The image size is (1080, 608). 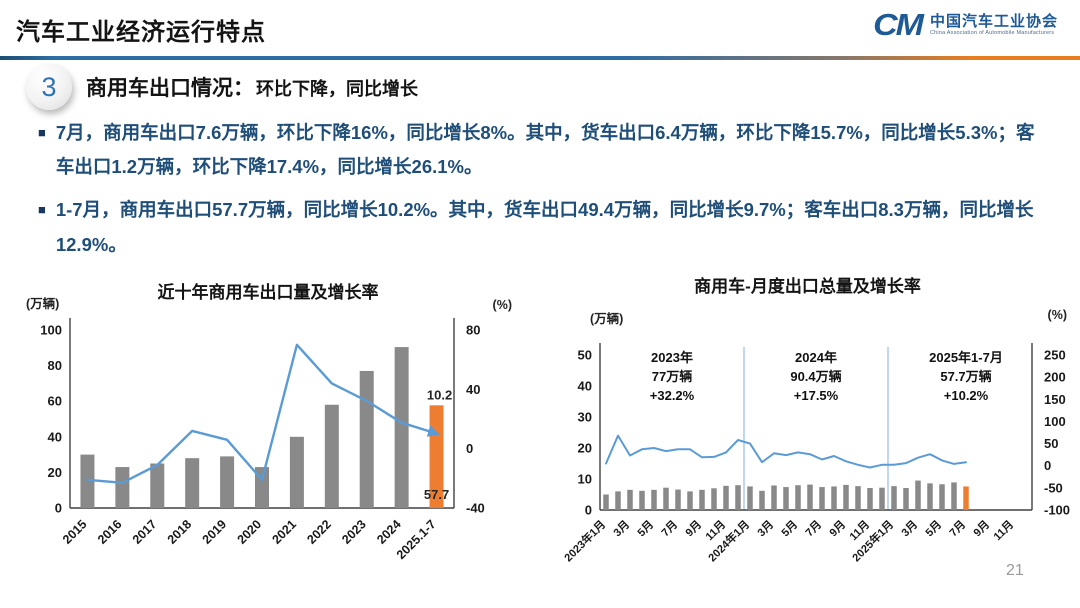 What do you see at coordinates (75, 532) in the screenshot?
I see `svg-text: 2015` at bounding box center [75, 532].